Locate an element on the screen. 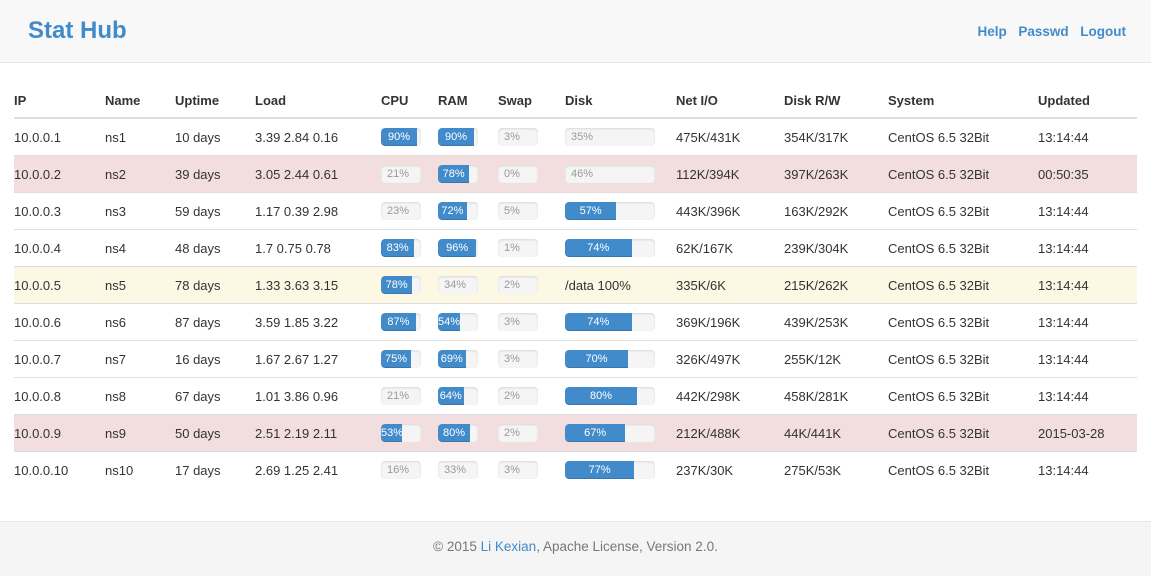  ram-progress-bar: 69% is located at coordinates (458, 359).